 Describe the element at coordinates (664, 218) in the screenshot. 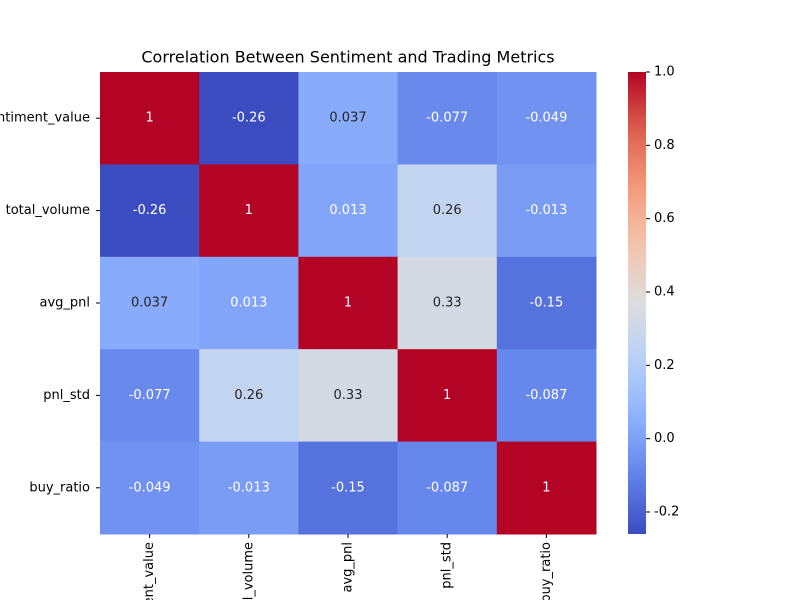

I see `colorbar-tick-label: 0.6` at that location.